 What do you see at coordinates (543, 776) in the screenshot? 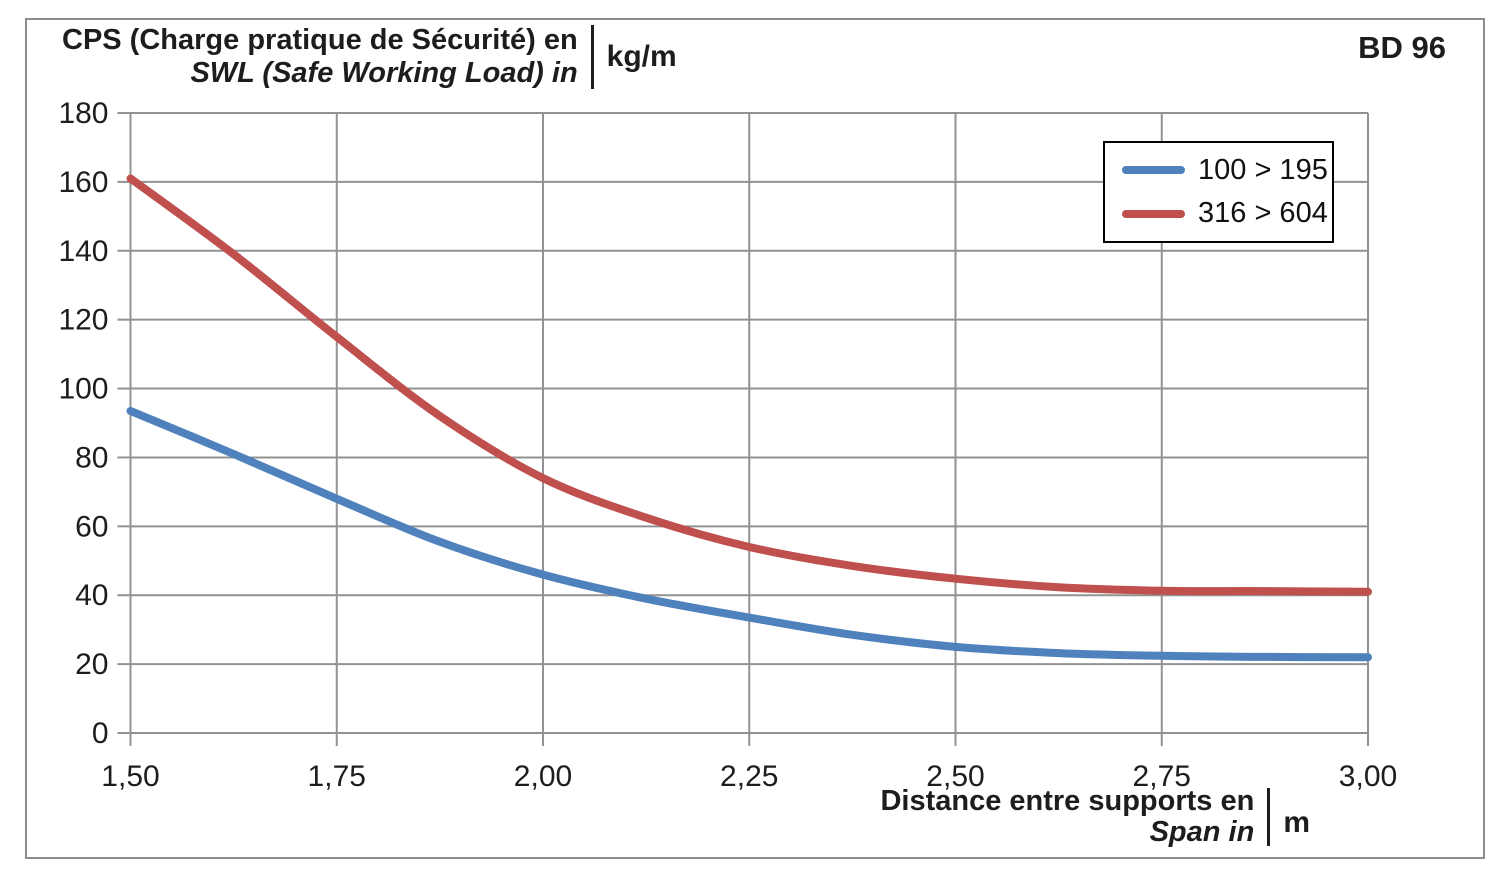
I see `x-tick-label: 2,00` at bounding box center [543, 776].